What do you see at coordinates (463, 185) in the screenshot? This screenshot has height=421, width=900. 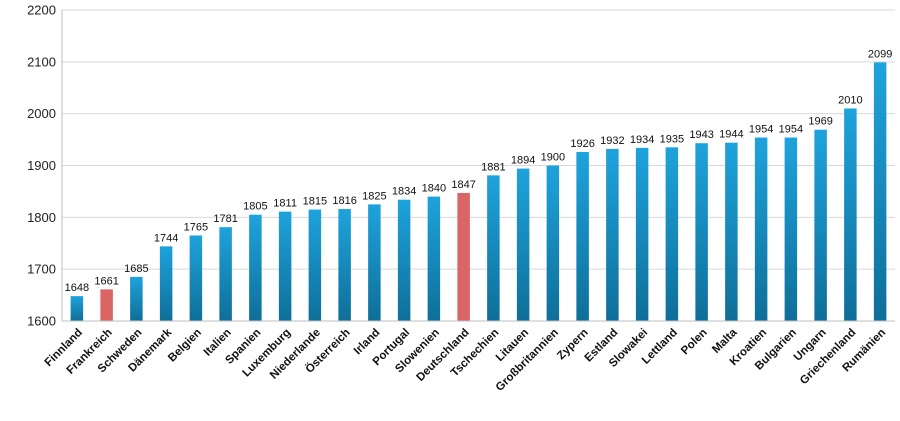 I see `data-label: 1847` at bounding box center [463, 185].